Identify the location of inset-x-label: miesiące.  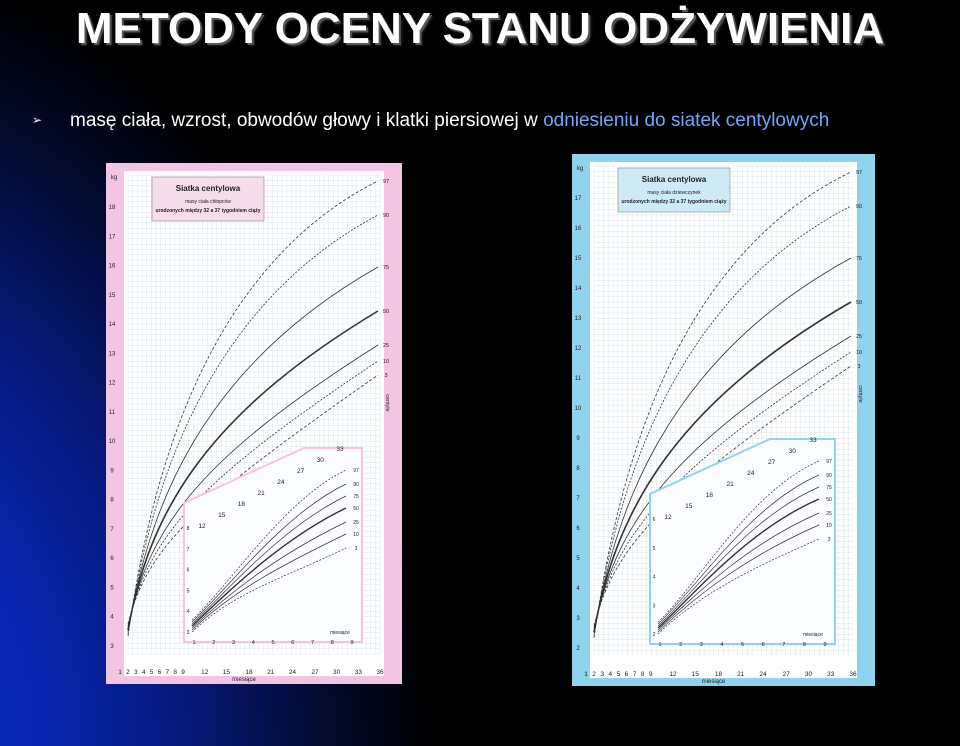
(813, 635).